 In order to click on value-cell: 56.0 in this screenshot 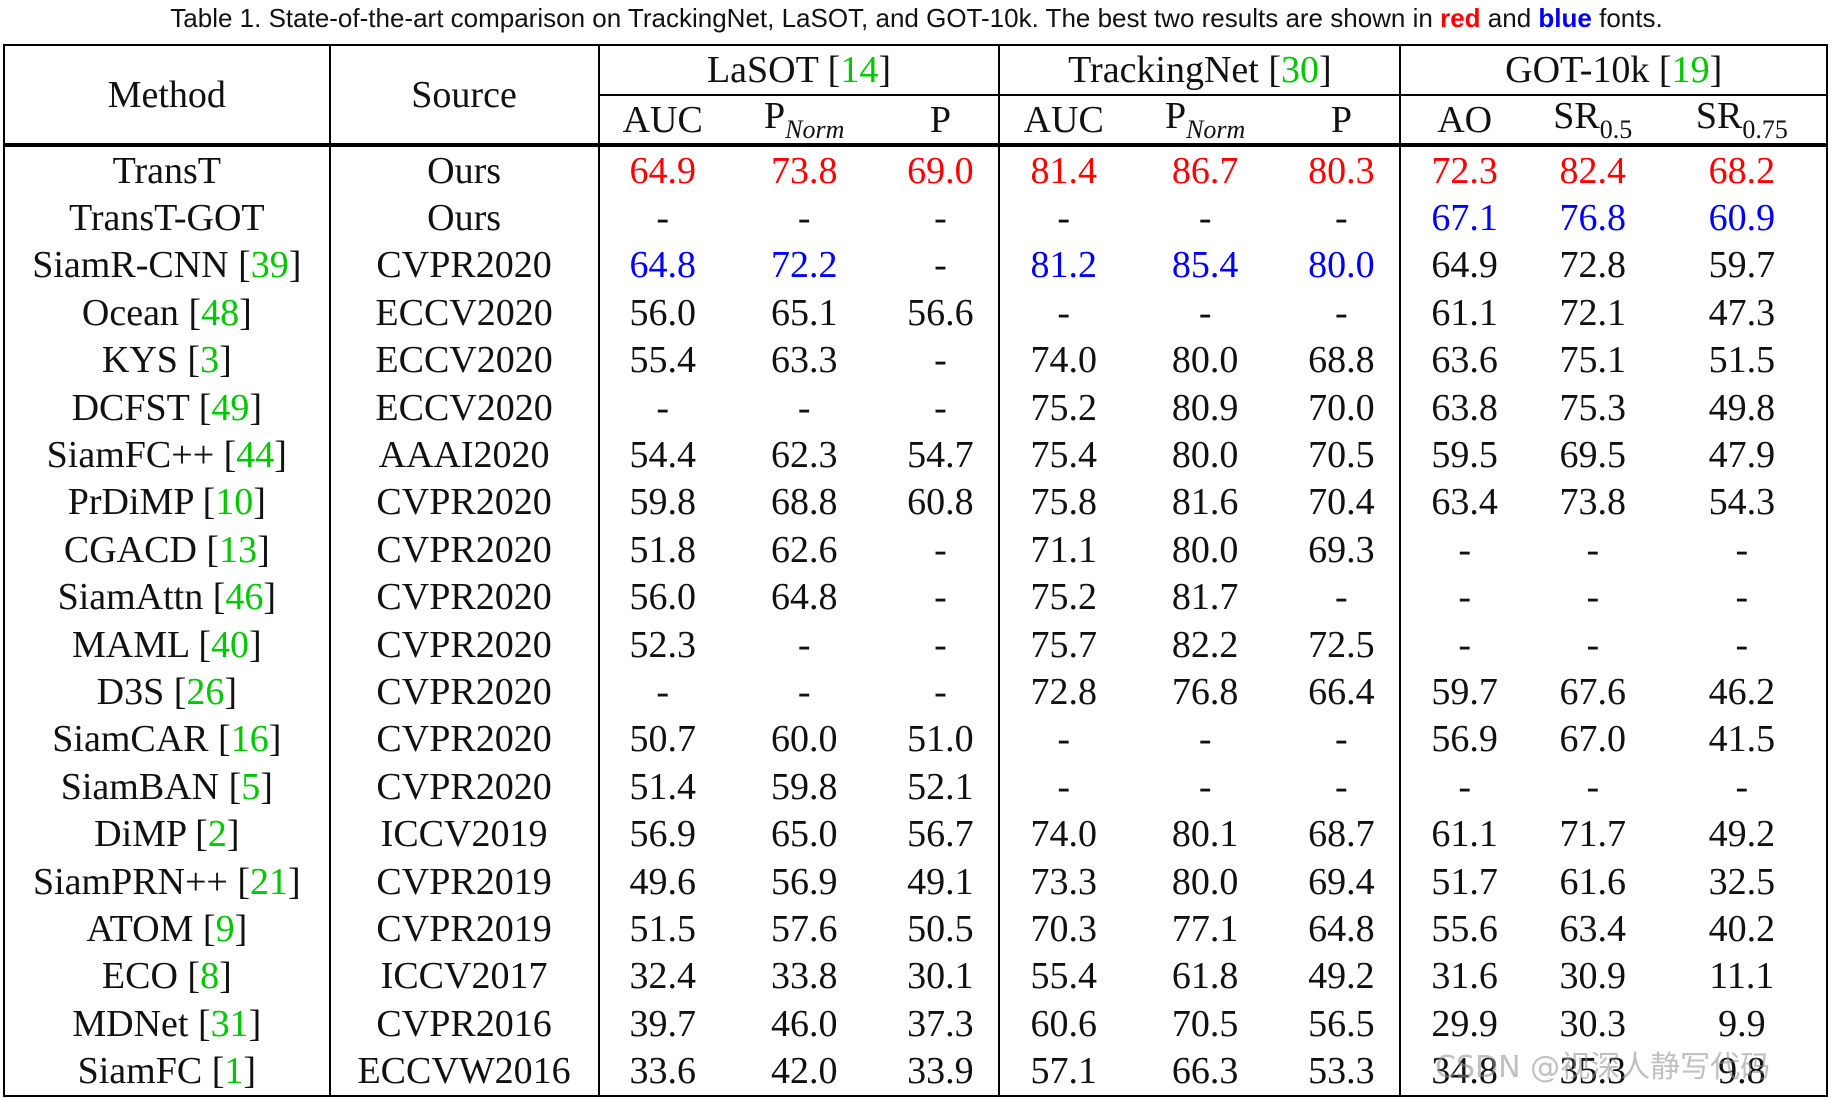, I will do `click(661, 313)`.